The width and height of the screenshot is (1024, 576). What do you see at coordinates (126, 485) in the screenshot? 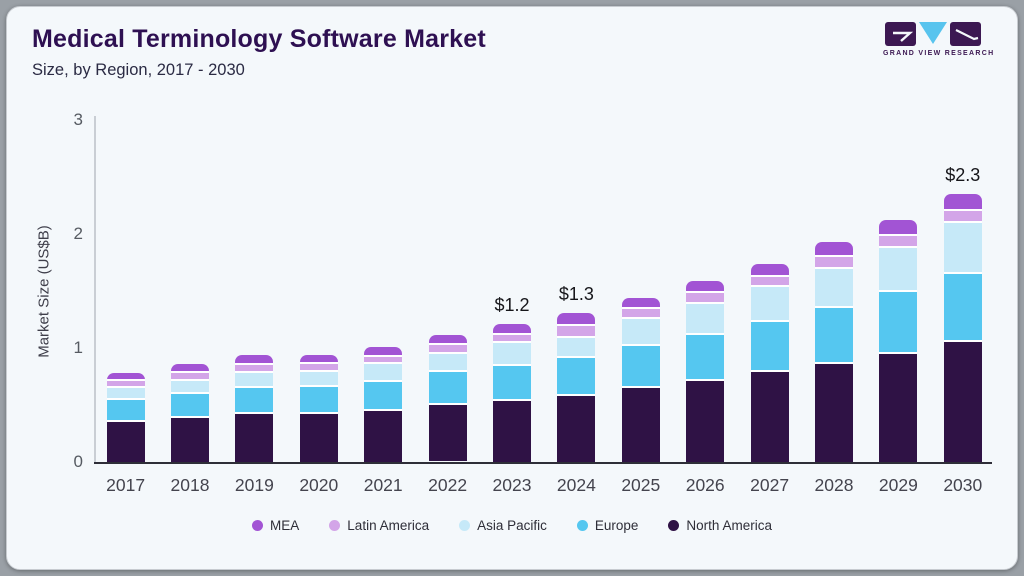
I see `x-tick-label: 2017` at bounding box center [126, 485].